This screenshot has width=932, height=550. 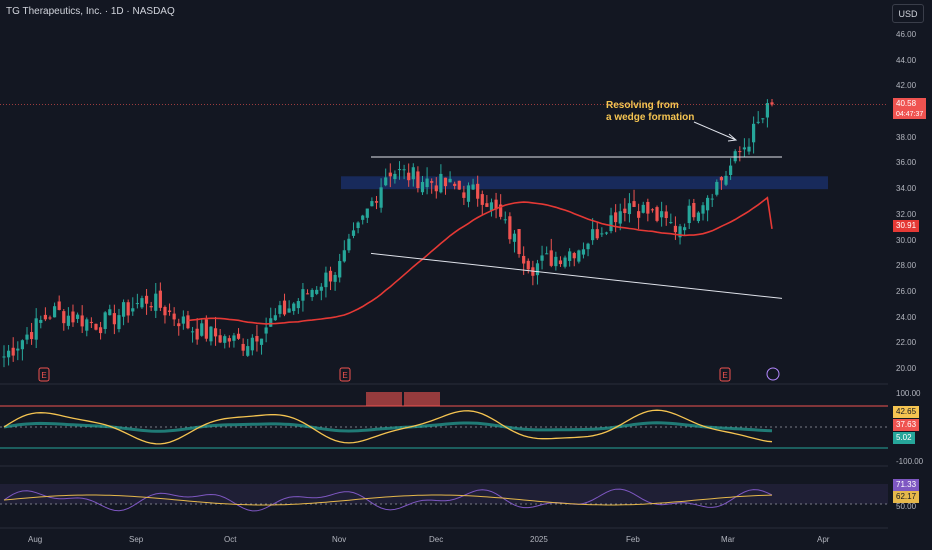 What do you see at coordinates (650, 112) in the screenshot?
I see `wedge-annotation: Resolving from a wedge formation` at bounding box center [650, 112].